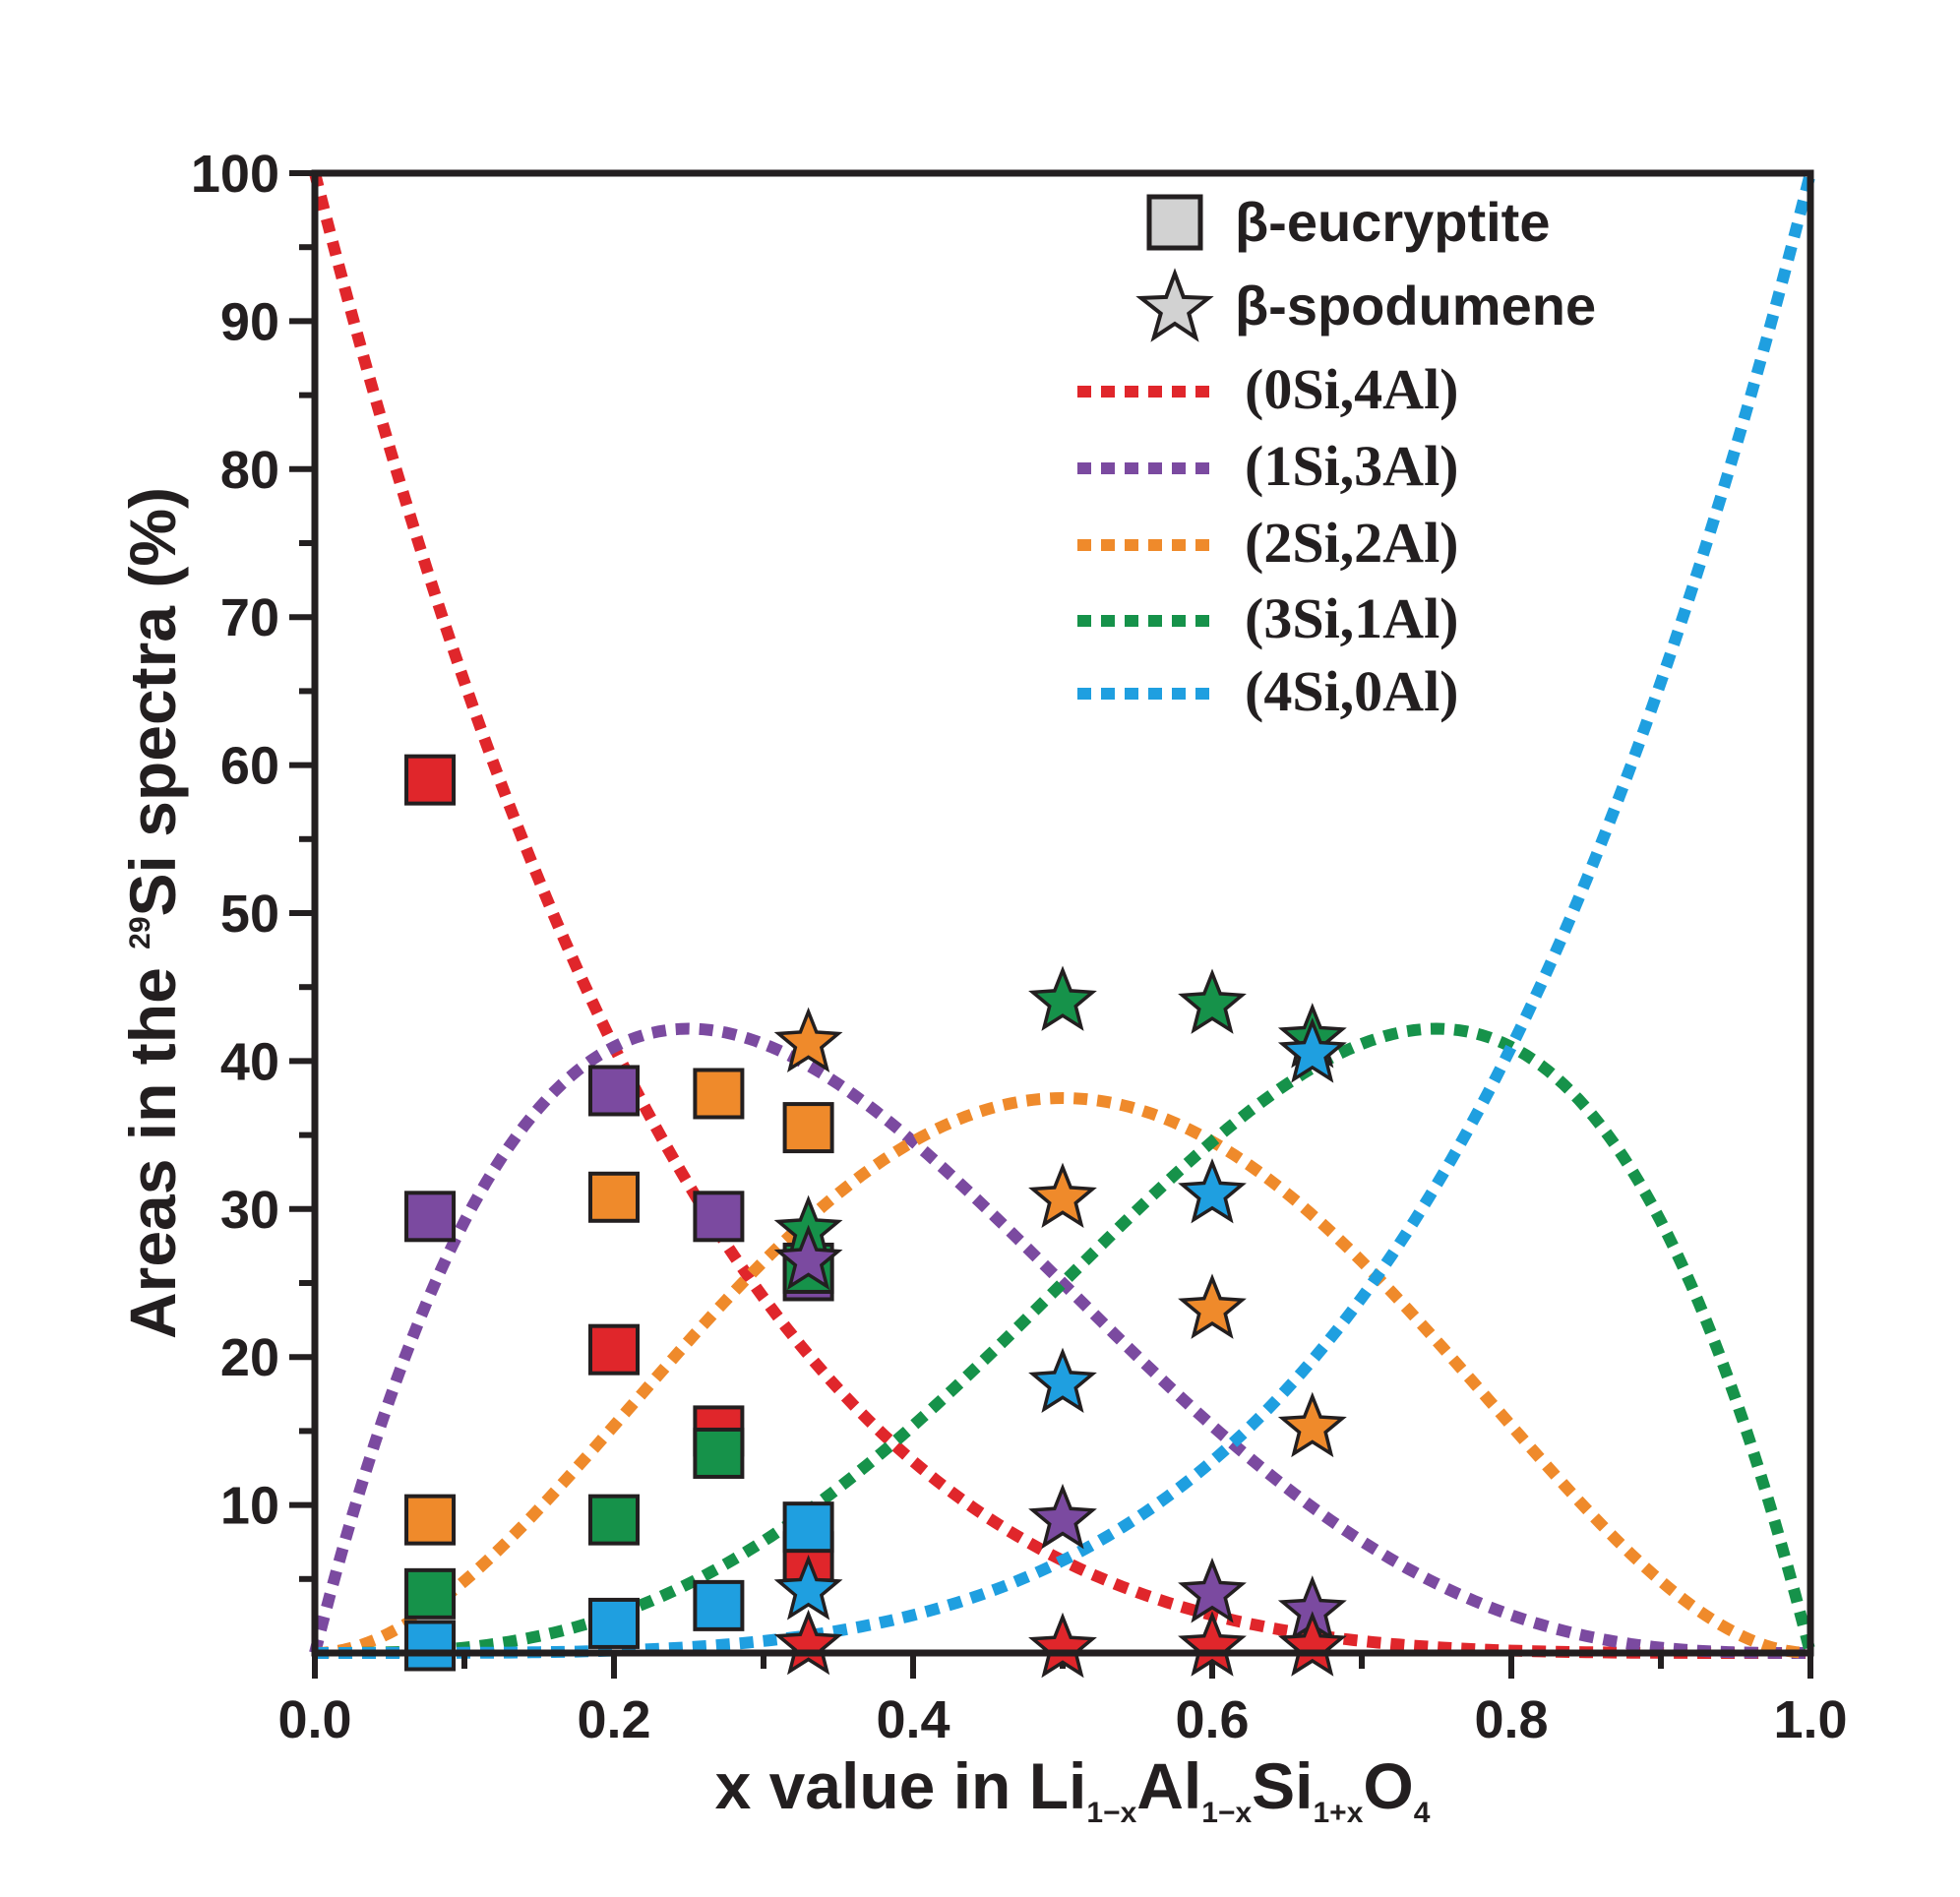 This screenshot has width=1960, height=1897. What do you see at coordinates (249, 617) in the screenshot?
I see `y-tick-label: 70` at bounding box center [249, 617].